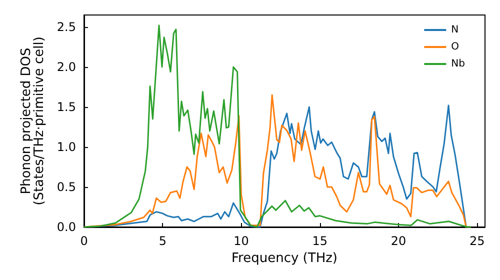  What do you see at coordinates (66, 27) in the screenshot?
I see `y-tick-label: 2.5` at bounding box center [66, 27].